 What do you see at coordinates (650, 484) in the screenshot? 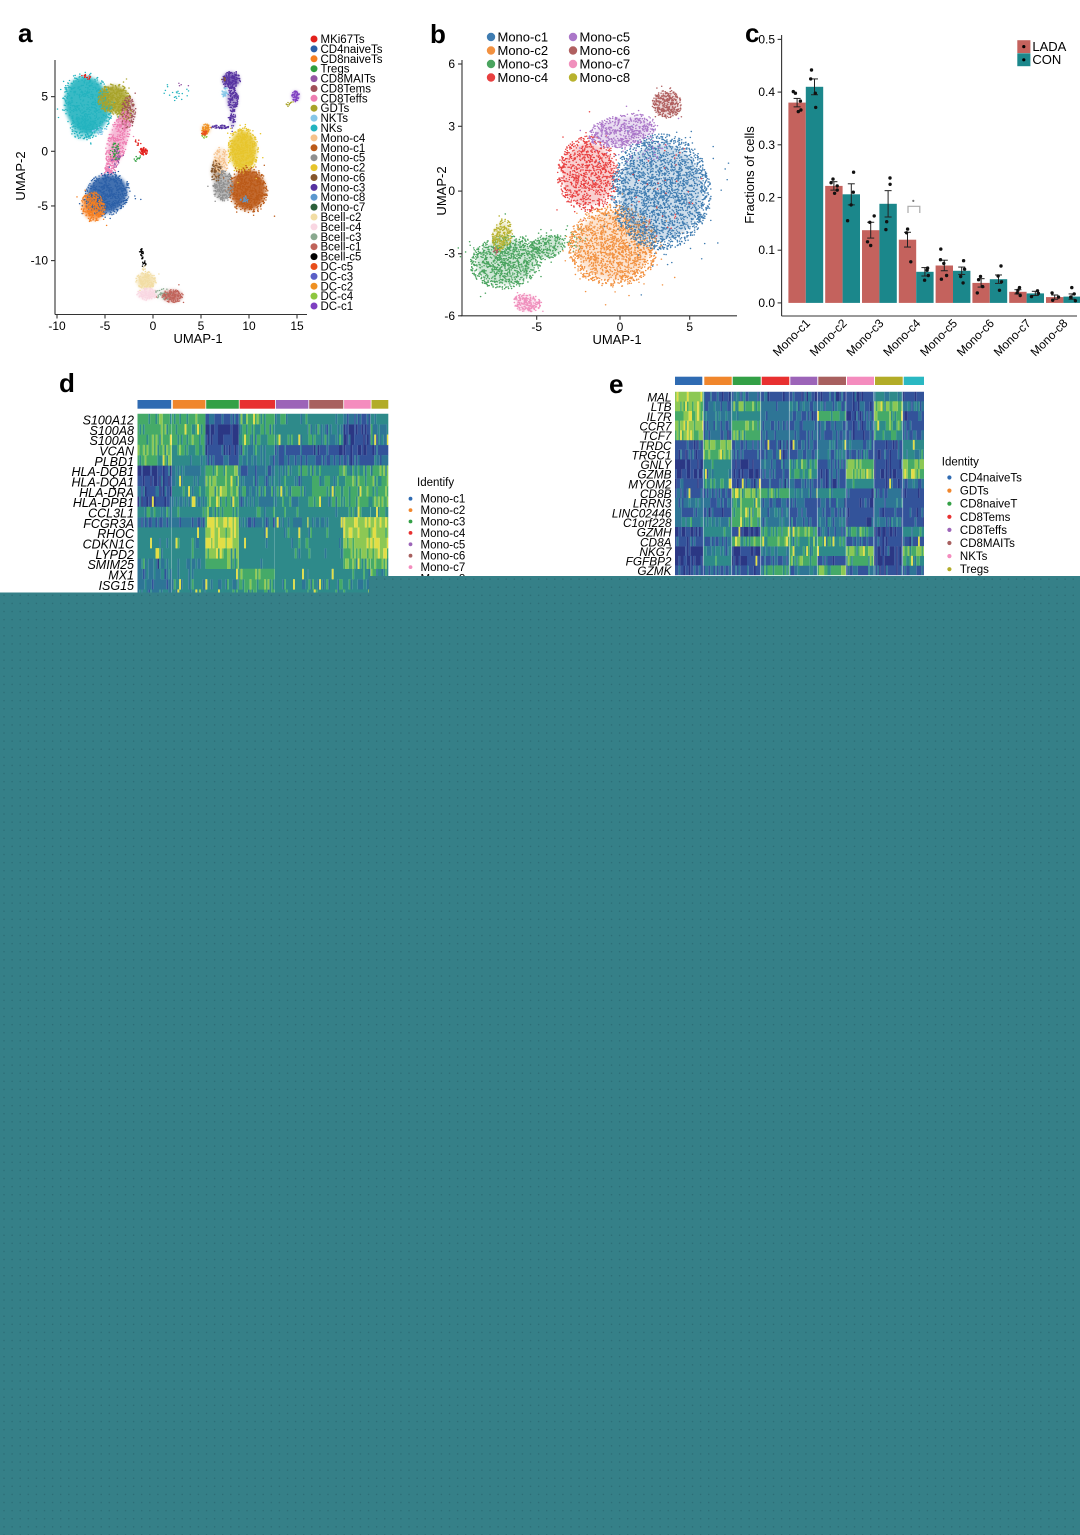
I see `svg-text: MYOM2` at bounding box center [650, 484].